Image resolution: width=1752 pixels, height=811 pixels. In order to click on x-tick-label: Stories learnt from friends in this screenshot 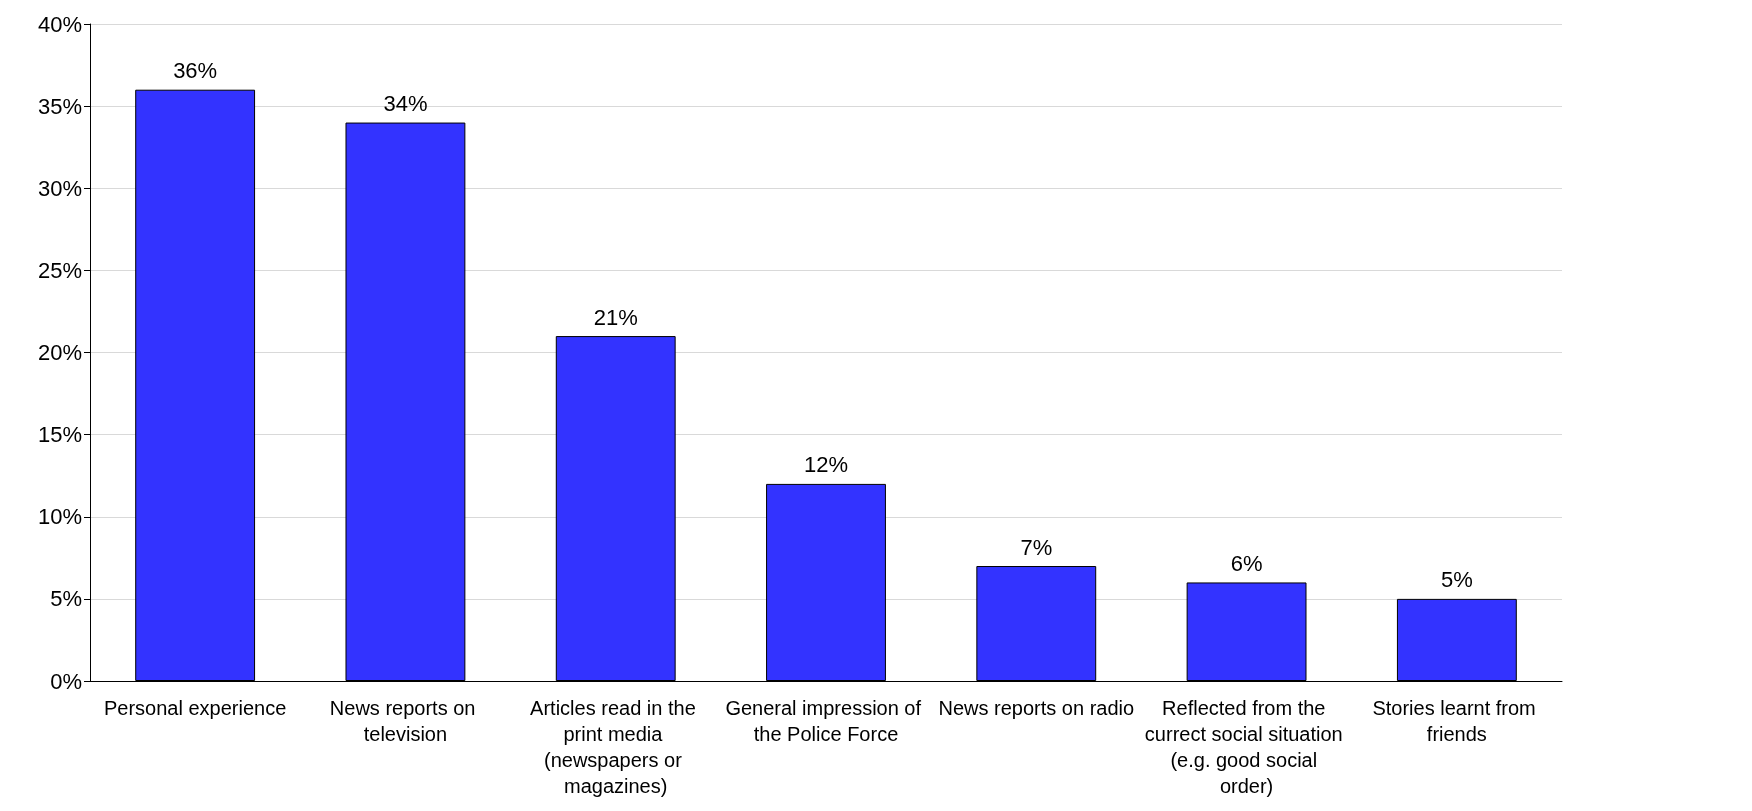, I will do `click(1457, 721)`.